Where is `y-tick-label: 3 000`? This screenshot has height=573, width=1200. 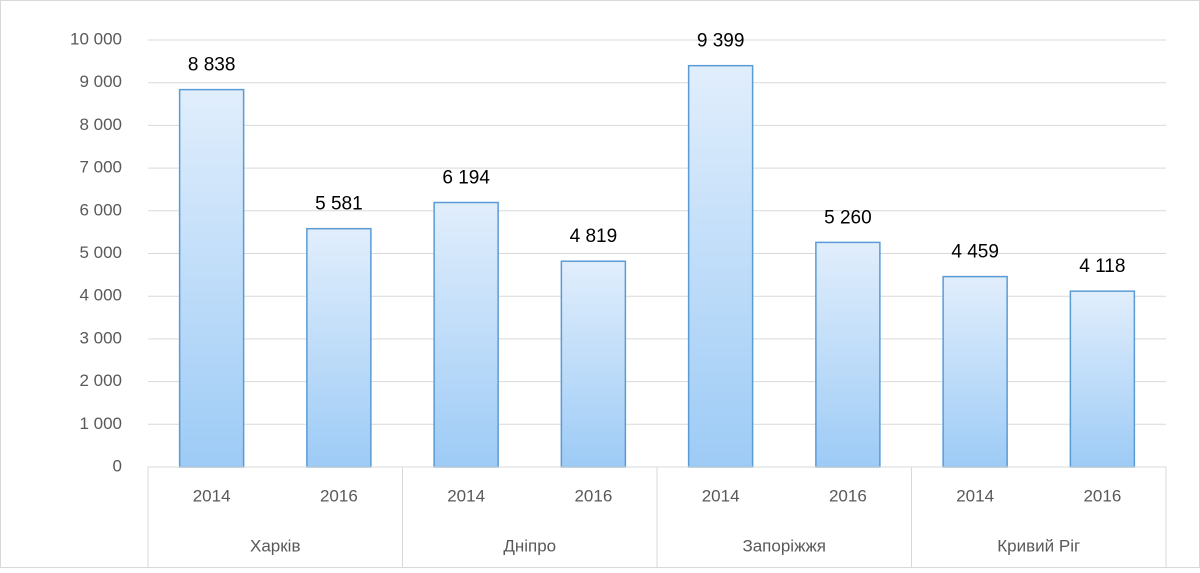 y-tick-label: 3 000 is located at coordinates (100, 337).